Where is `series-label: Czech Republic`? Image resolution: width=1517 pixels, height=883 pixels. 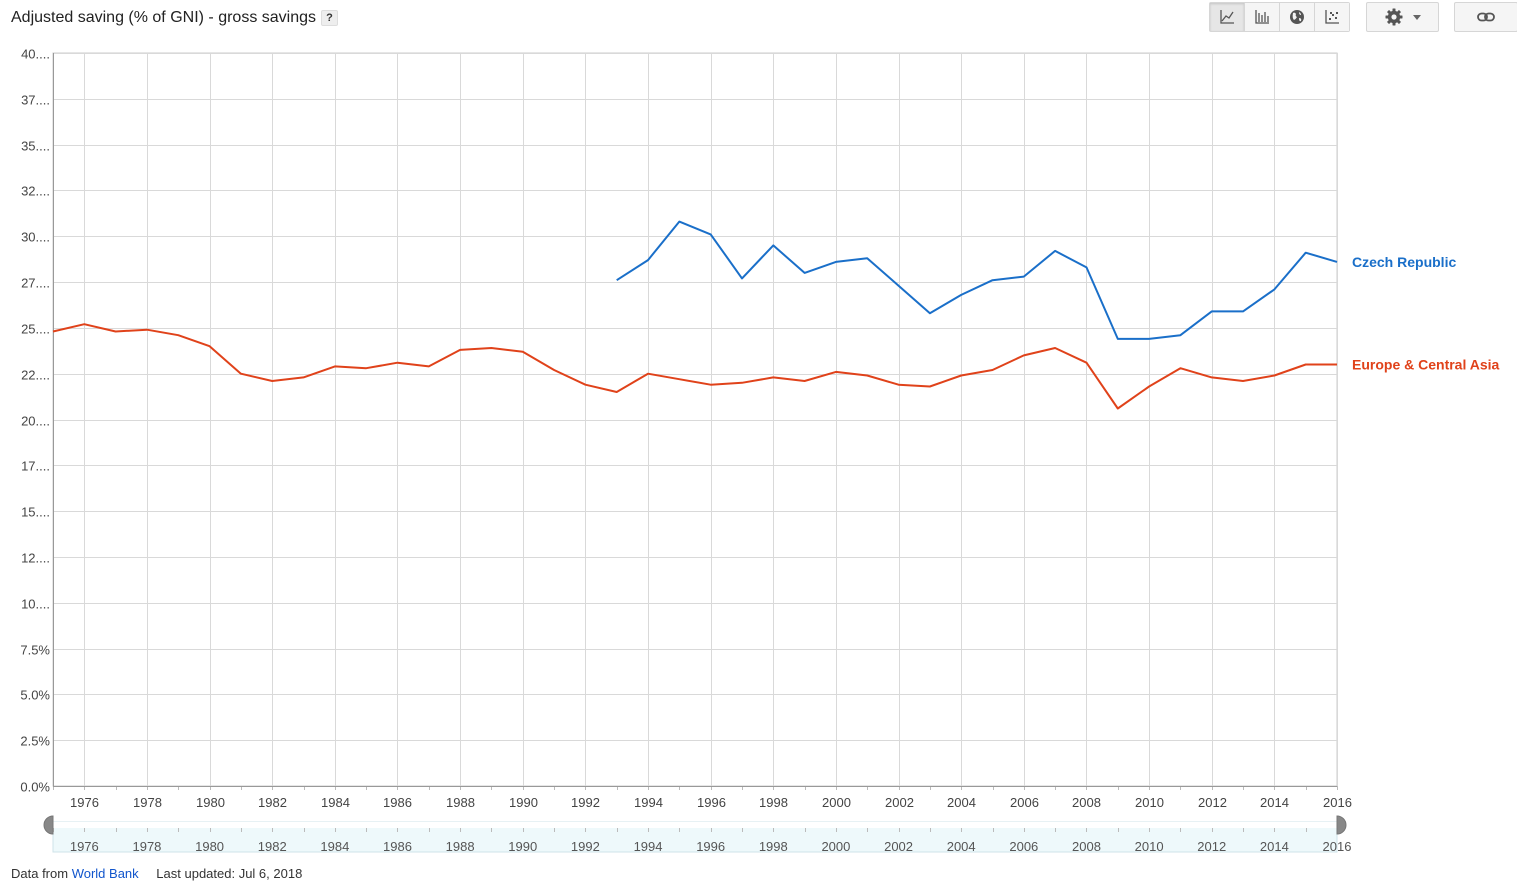
series-label: Czech Republic is located at coordinates (1404, 262).